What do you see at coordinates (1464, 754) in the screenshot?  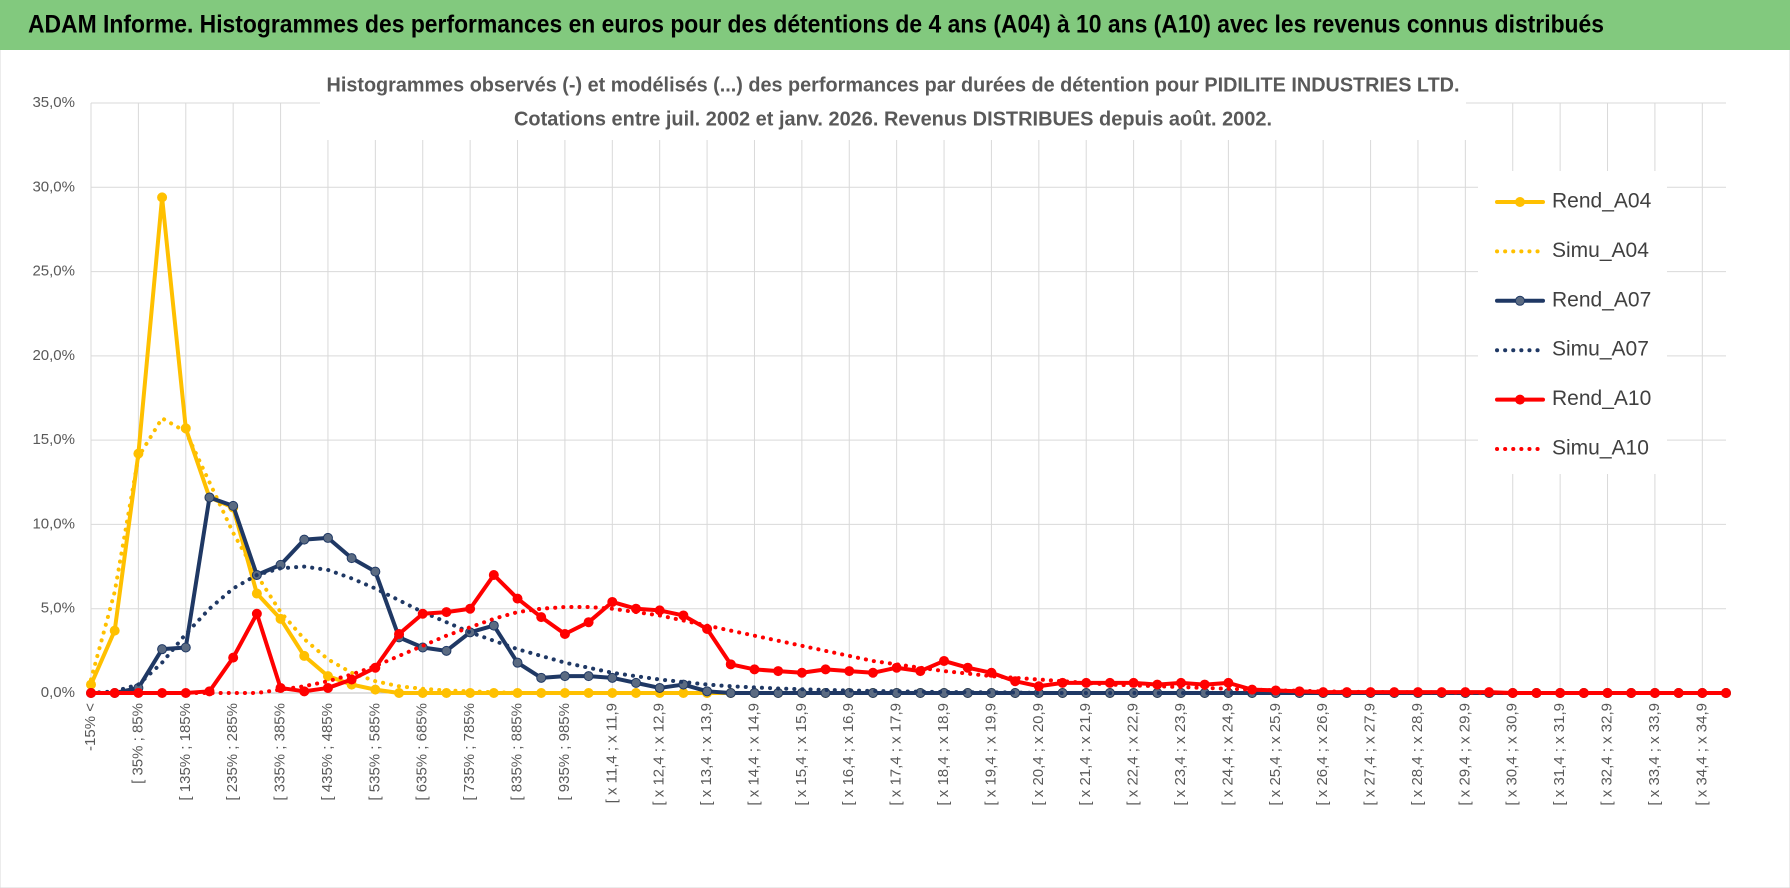 I see `x-tick-label: [ x 29,4 ; x 29,9` at bounding box center [1464, 754].